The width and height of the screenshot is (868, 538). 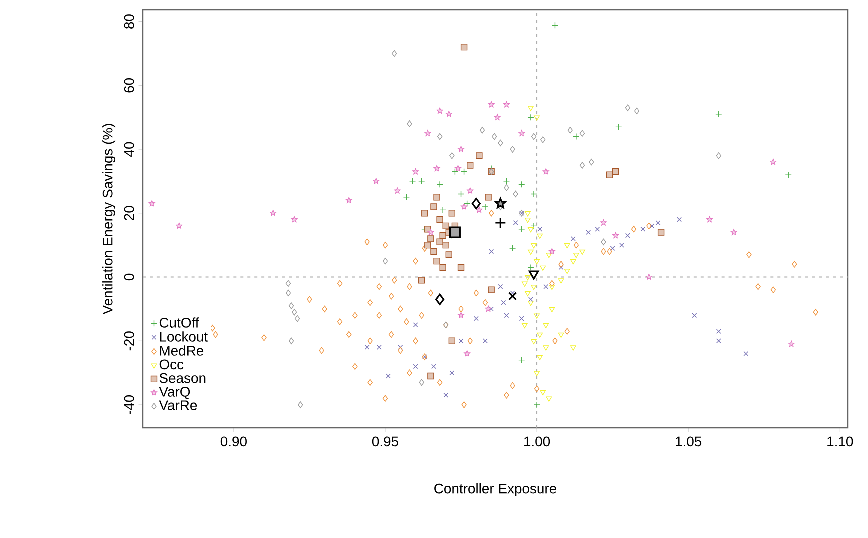 I want to click on legend-label: Lockout, so click(x=184, y=337).